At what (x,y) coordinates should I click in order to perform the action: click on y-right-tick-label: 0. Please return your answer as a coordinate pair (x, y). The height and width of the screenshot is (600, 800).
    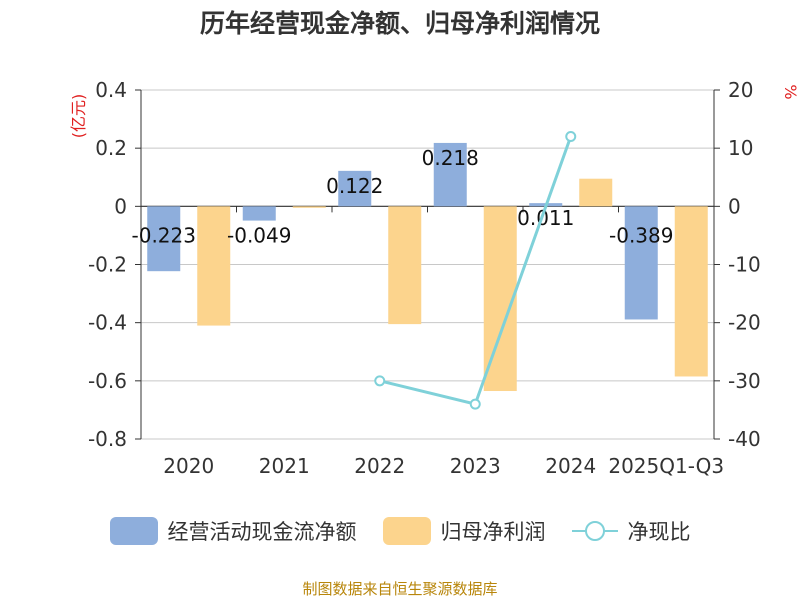
    Looking at the image, I should click on (734, 206).